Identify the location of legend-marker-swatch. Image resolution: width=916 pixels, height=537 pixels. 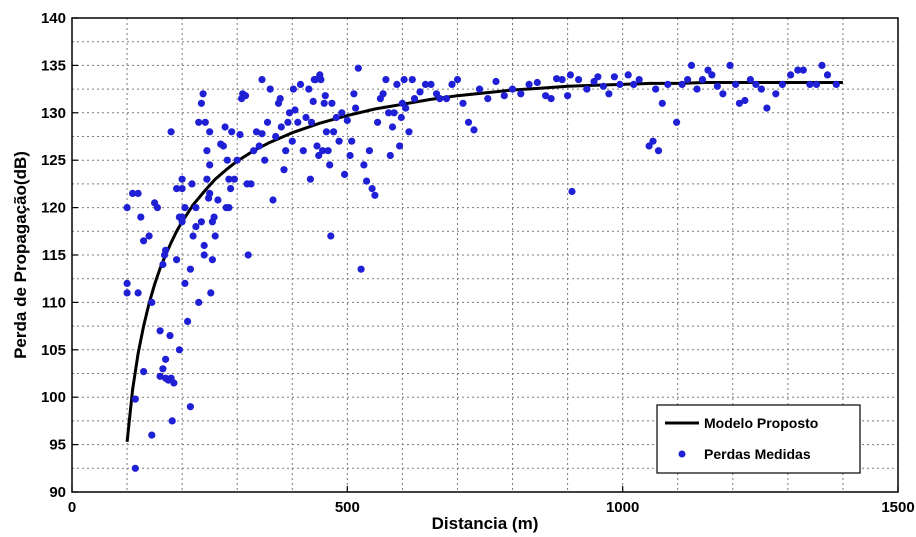
(682, 454).